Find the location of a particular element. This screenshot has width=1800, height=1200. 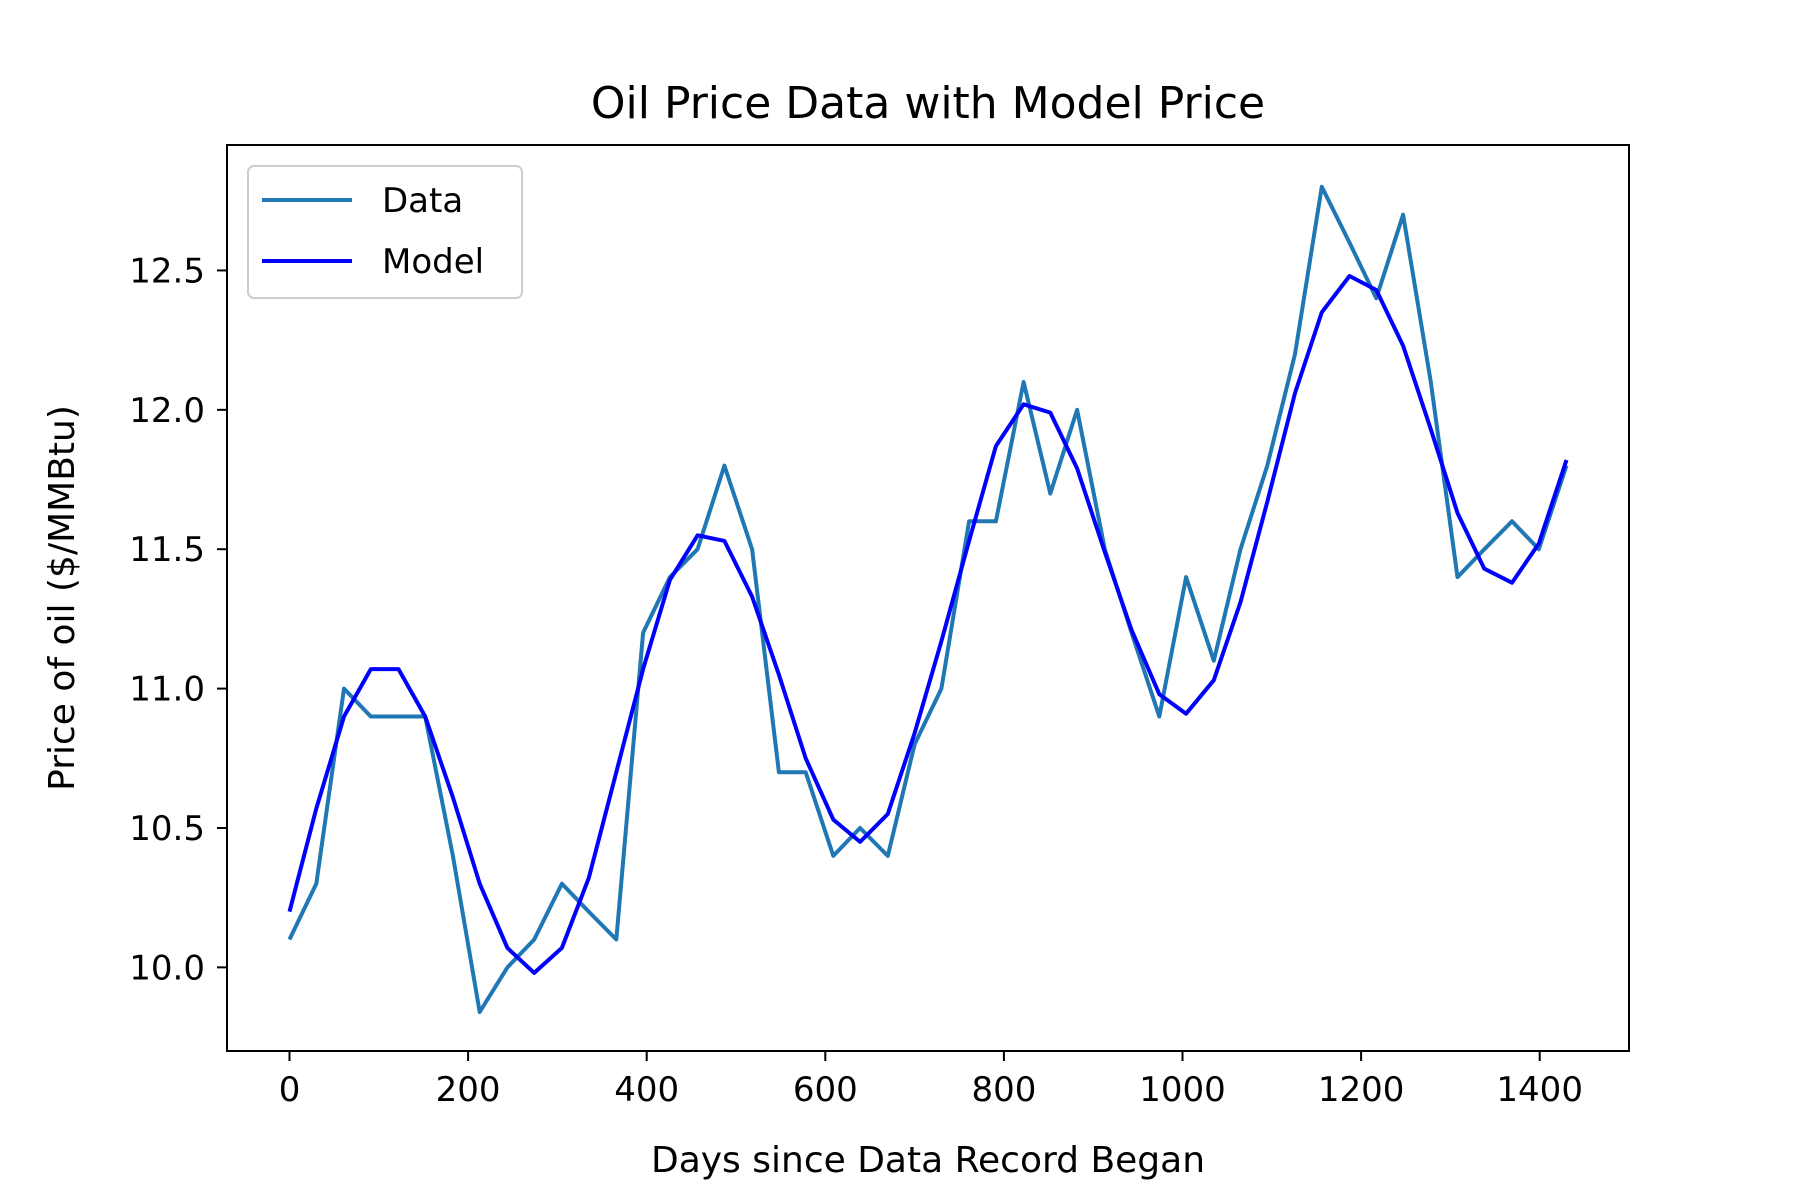

legend: Data Model is located at coordinates (385, 232).